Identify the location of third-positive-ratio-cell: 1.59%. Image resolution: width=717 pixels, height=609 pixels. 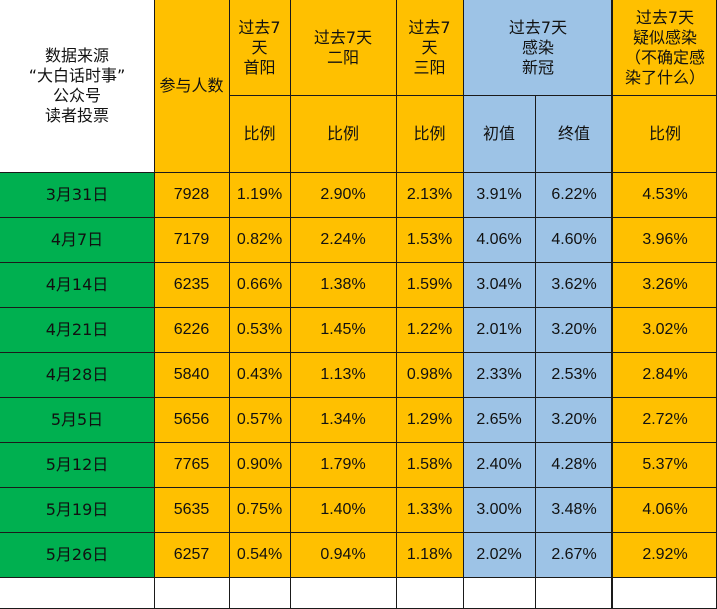
(429, 284).